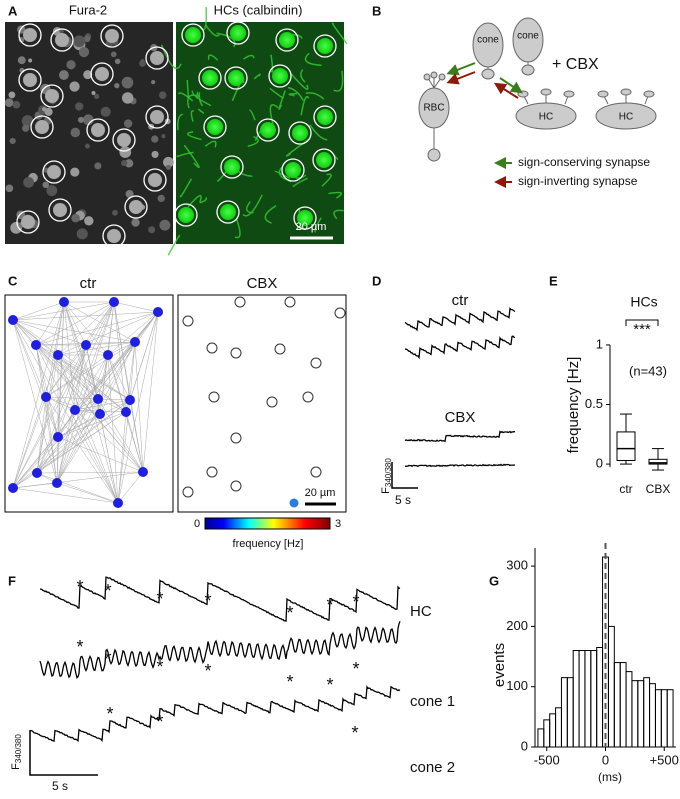 The height and width of the screenshot is (799, 680). I want to click on cell-diagram, so click(537, 89).